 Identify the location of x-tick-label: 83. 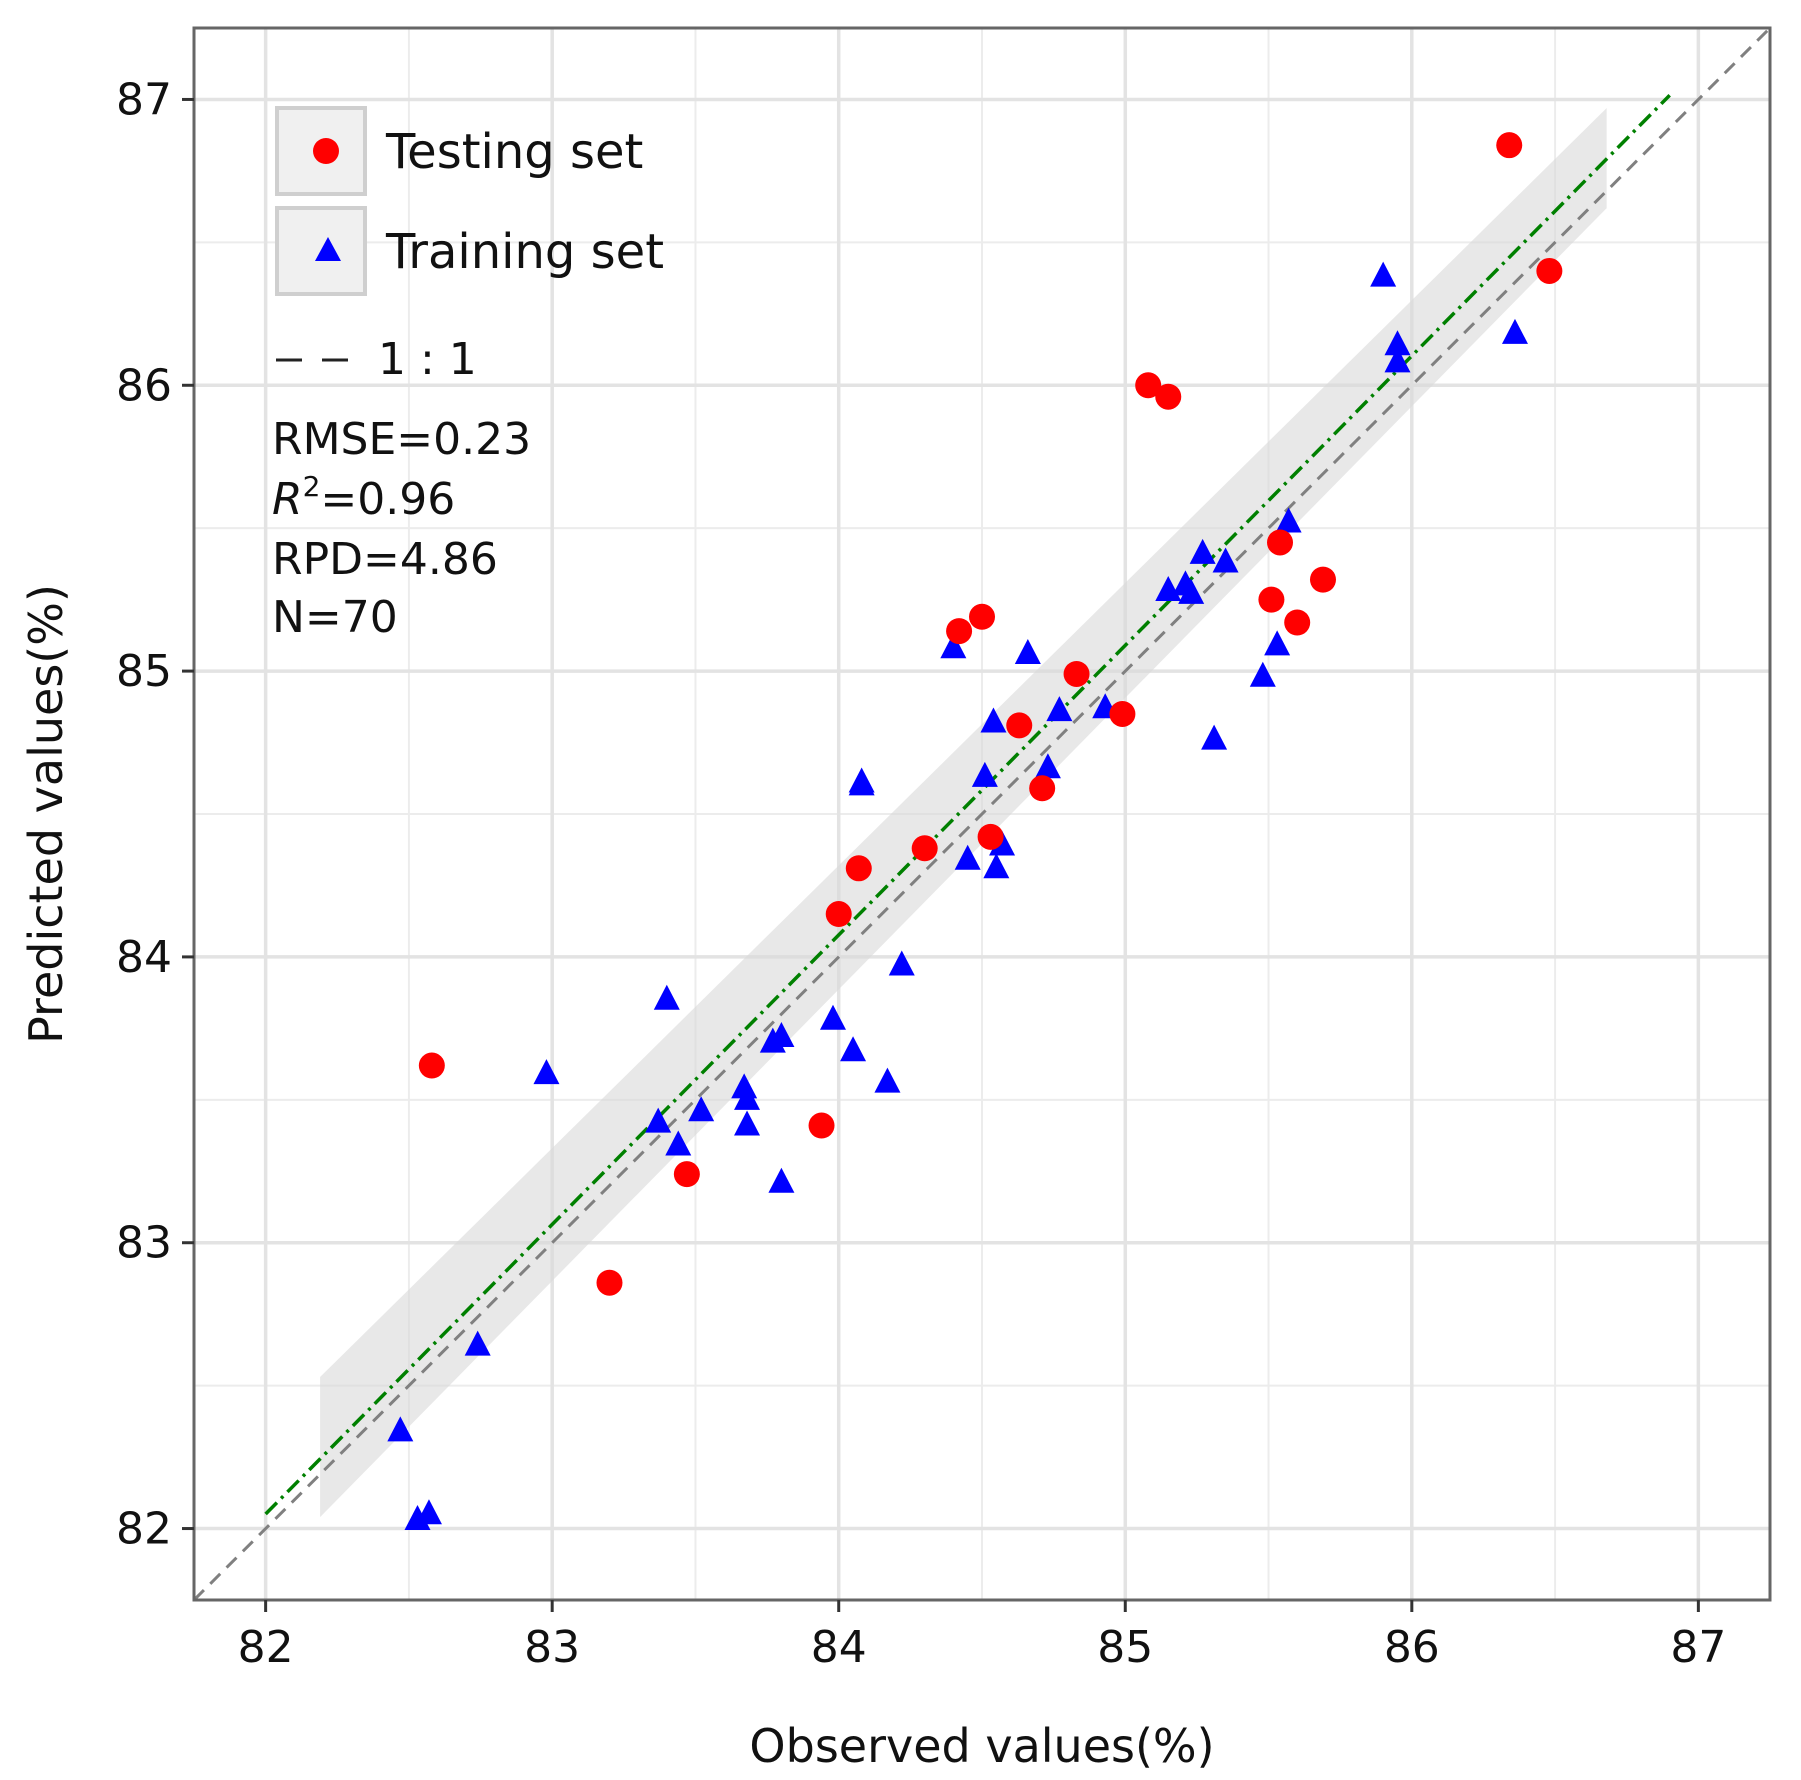
(552, 1647).